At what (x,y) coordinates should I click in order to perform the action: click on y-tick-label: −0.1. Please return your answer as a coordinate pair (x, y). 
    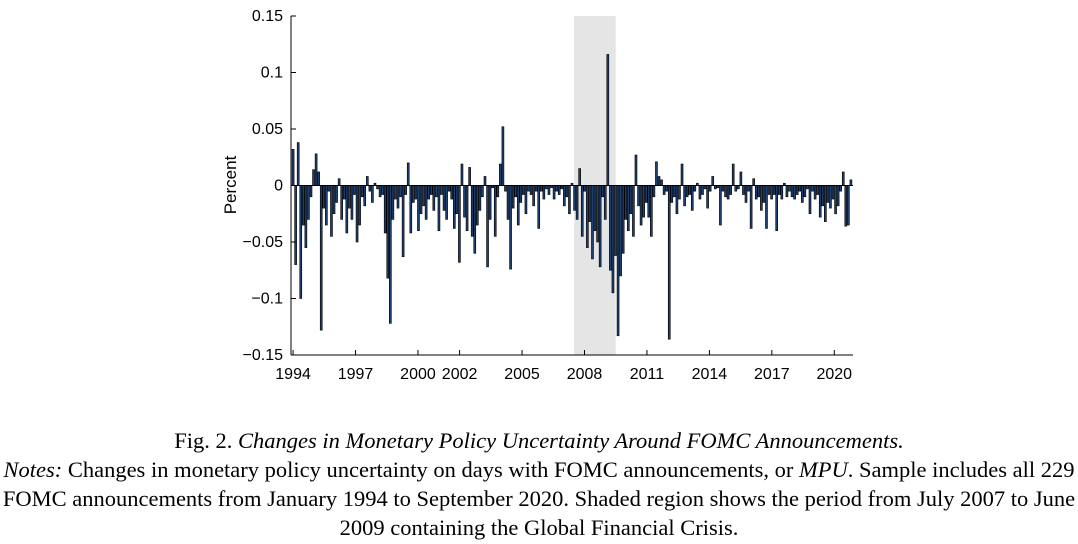
    Looking at the image, I should click on (267, 299).